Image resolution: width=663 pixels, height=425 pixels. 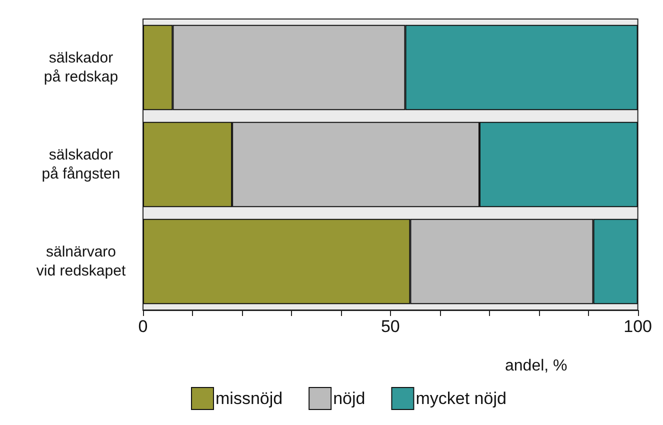 What do you see at coordinates (536, 366) in the screenshot?
I see `x-axis-title: andel, %` at bounding box center [536, 366].